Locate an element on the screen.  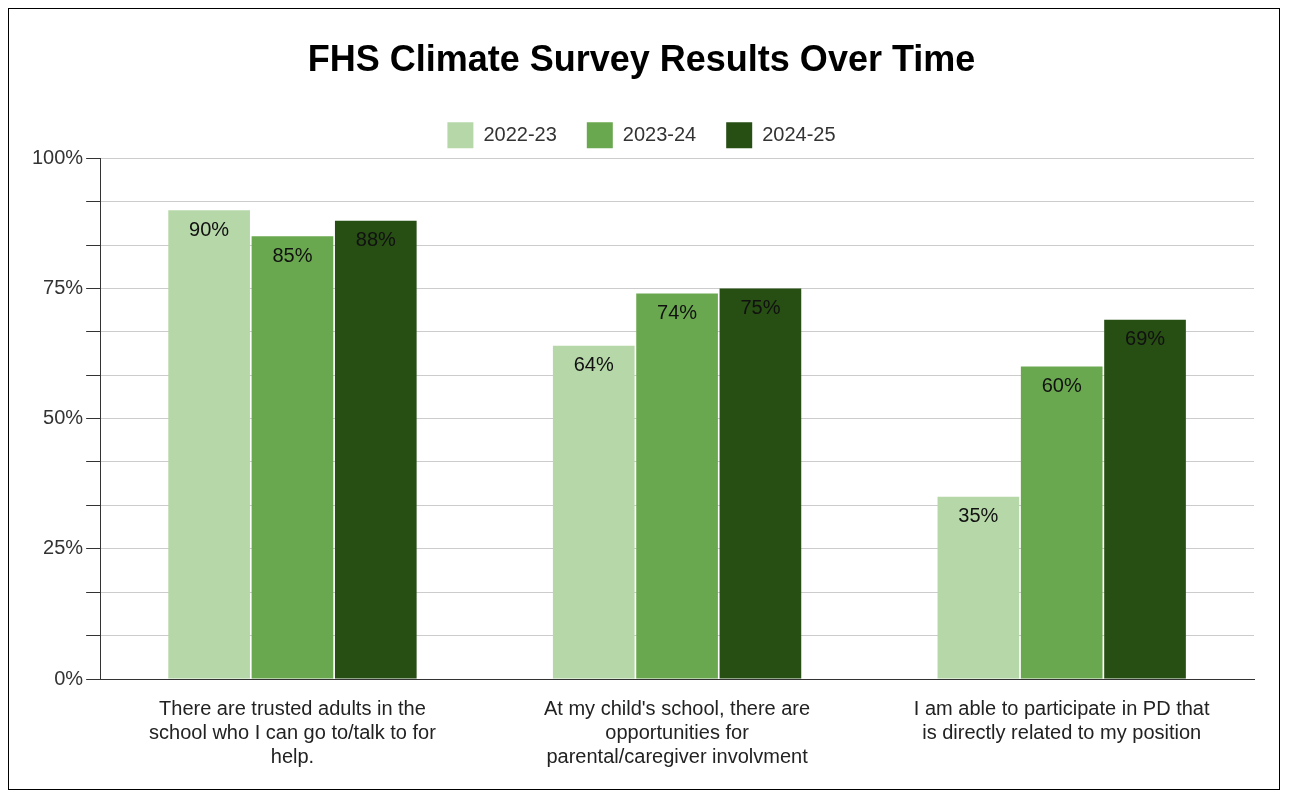
y-tick-label: 25% is located at coordinates (63, 547).